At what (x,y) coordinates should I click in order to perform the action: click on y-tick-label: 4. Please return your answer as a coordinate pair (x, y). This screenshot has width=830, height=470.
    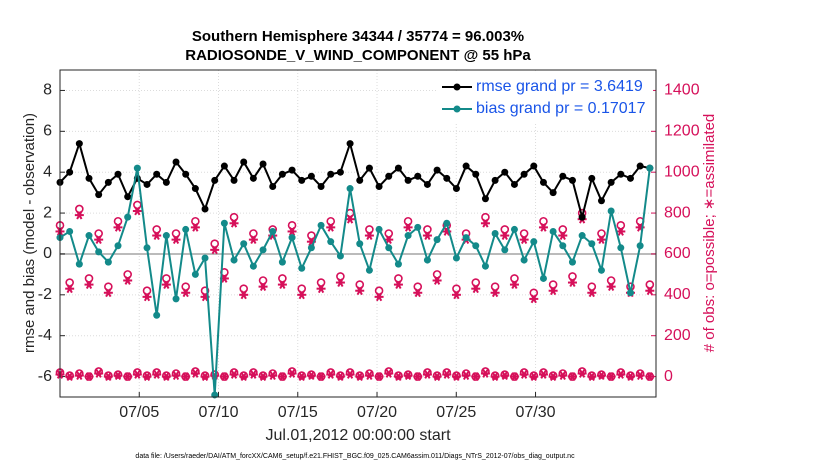
    Looking at the image, I should click on (47, 171).